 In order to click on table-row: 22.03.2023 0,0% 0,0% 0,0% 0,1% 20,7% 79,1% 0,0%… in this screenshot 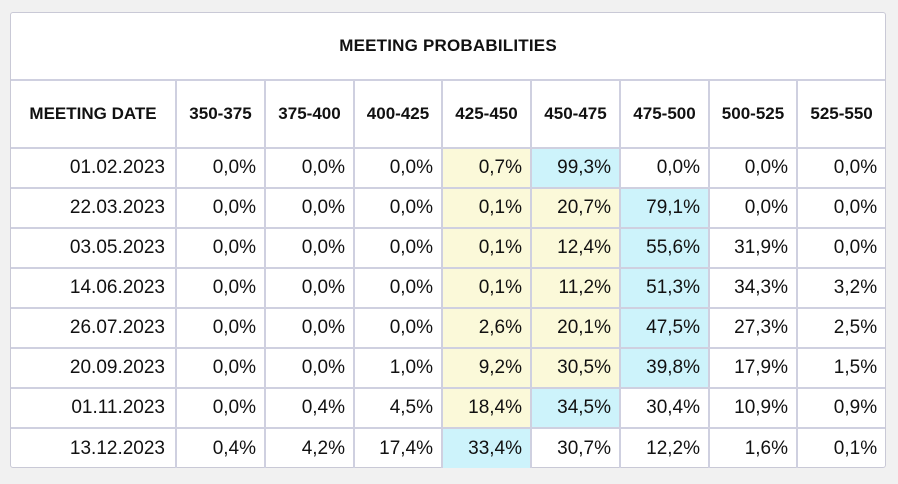, I will do `click(448, 208)`.